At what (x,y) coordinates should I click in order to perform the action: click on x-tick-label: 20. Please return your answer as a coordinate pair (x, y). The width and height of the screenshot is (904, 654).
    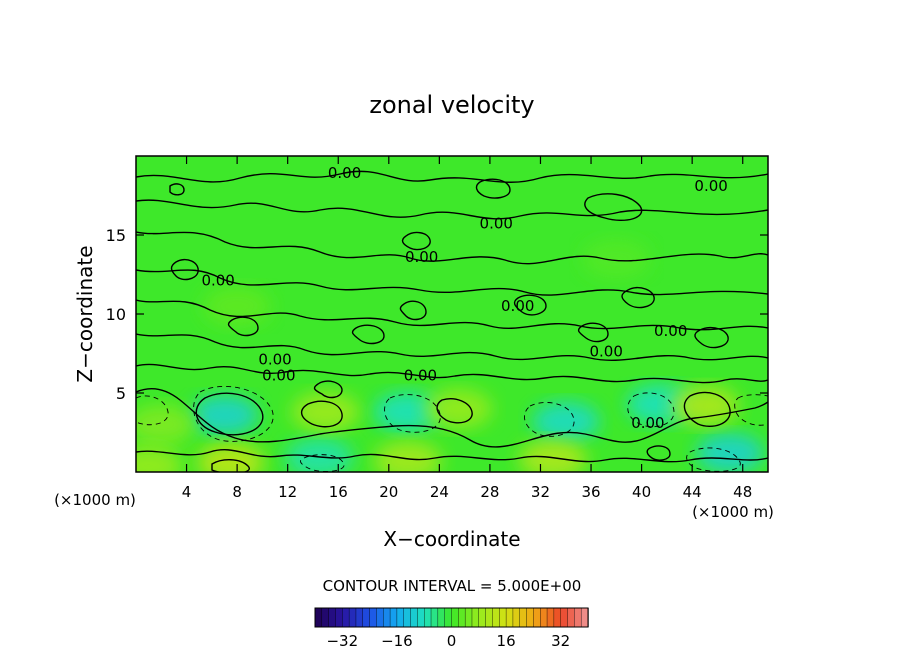
    Looking at the image, I should click on (388, 492).